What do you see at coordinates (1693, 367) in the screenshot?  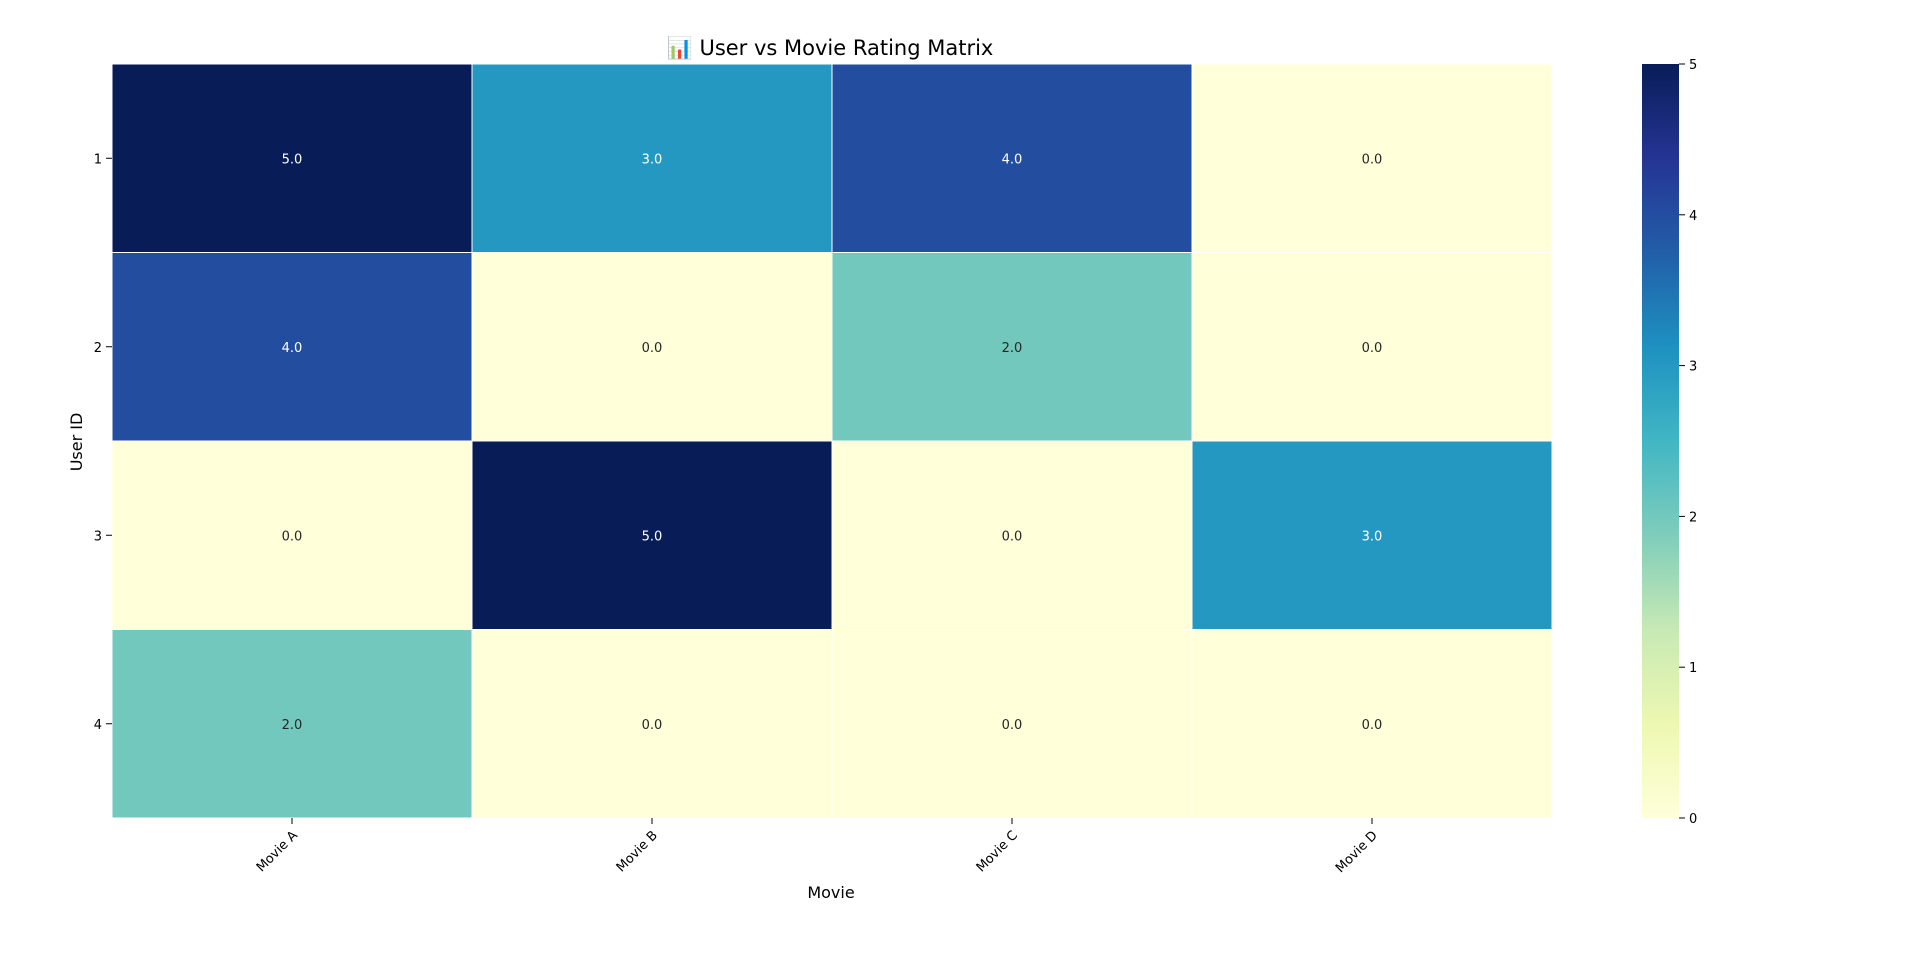 I see `colorbar-tick-label: 3` at bounding box center [1693, 367].